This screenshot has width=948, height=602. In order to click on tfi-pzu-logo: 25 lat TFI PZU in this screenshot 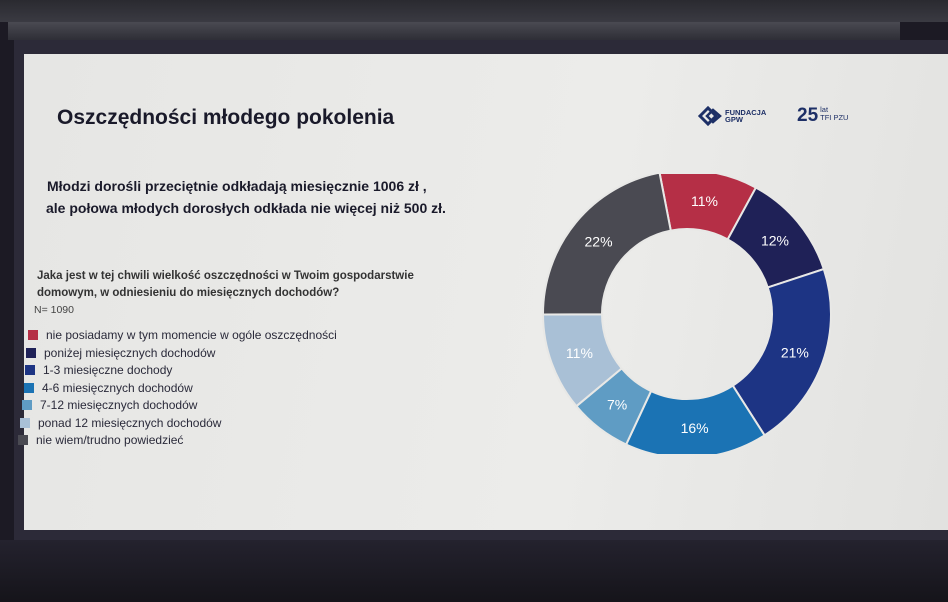, I will do `click(822, 116)`.